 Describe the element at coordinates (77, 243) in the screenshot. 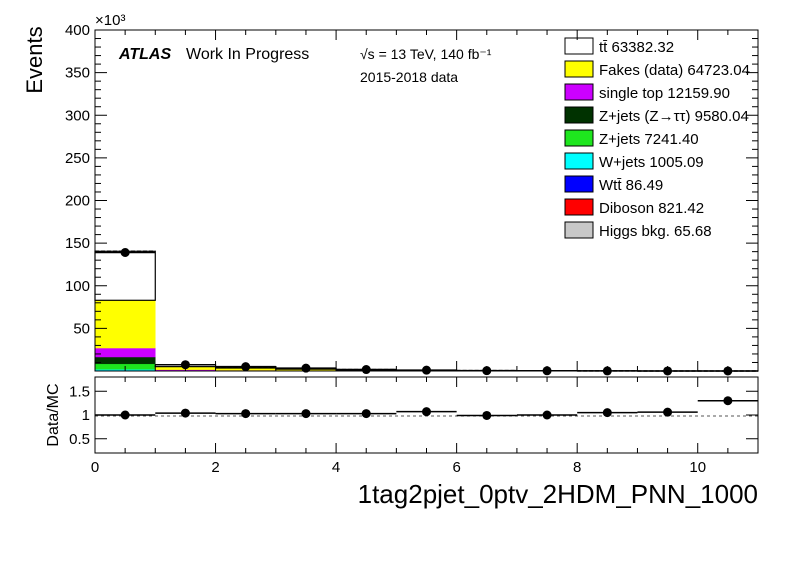

I see `y-tick-label-2: 150` at that location.